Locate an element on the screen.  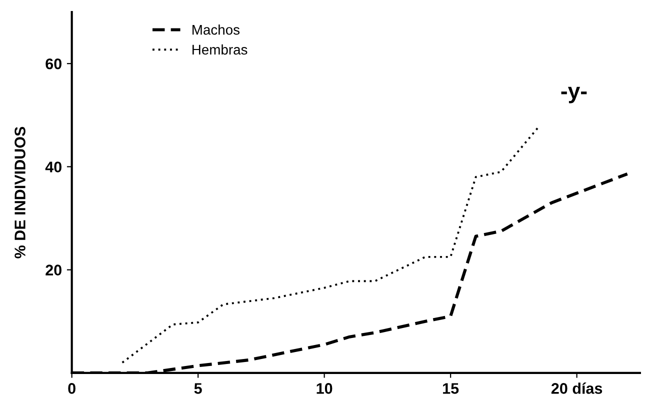
y-tick-label: 40 is located at coordinates (53, 167).